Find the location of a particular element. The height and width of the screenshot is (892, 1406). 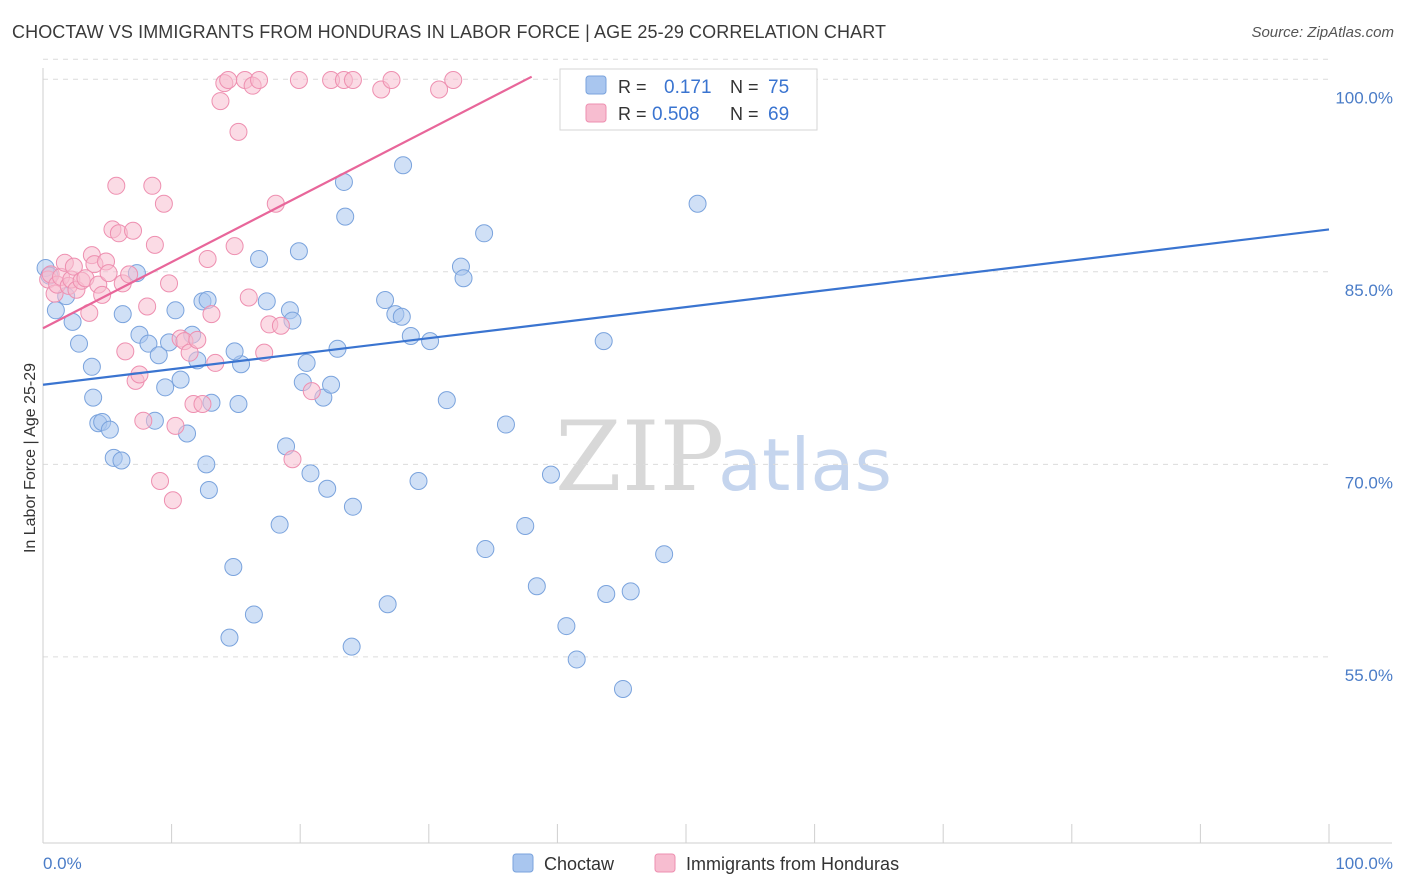

legend-r-value-2: 0.508 is located at coordinates (676, 114).